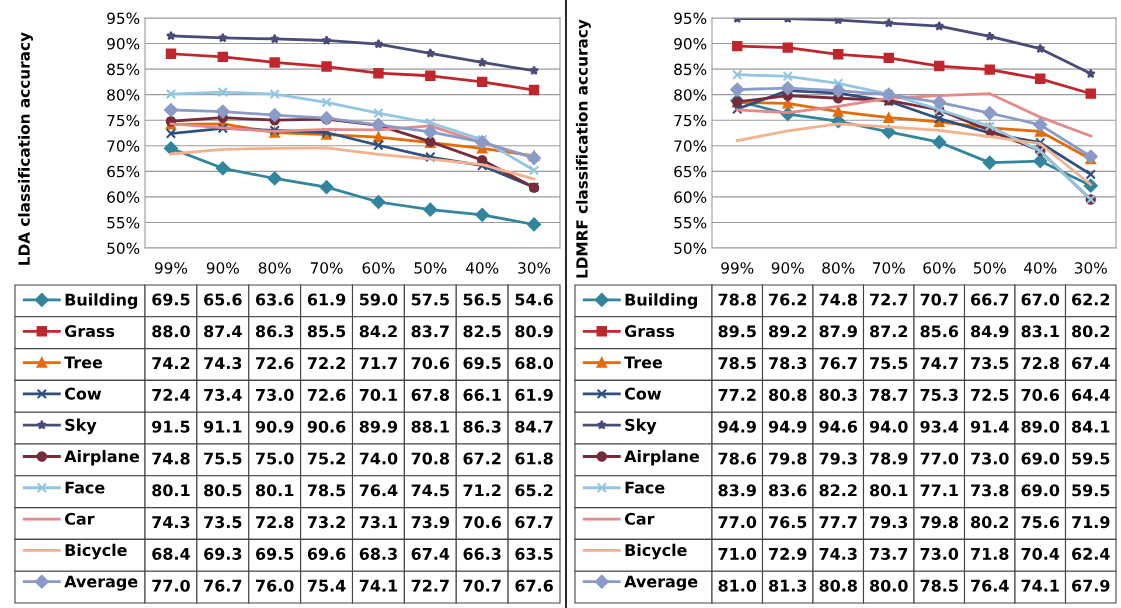 The width and height of the screenshot is (1121, 608). Describe the element at coordinates (81, 426) in the screenshot. I see `legend-label: Sky` at that location.